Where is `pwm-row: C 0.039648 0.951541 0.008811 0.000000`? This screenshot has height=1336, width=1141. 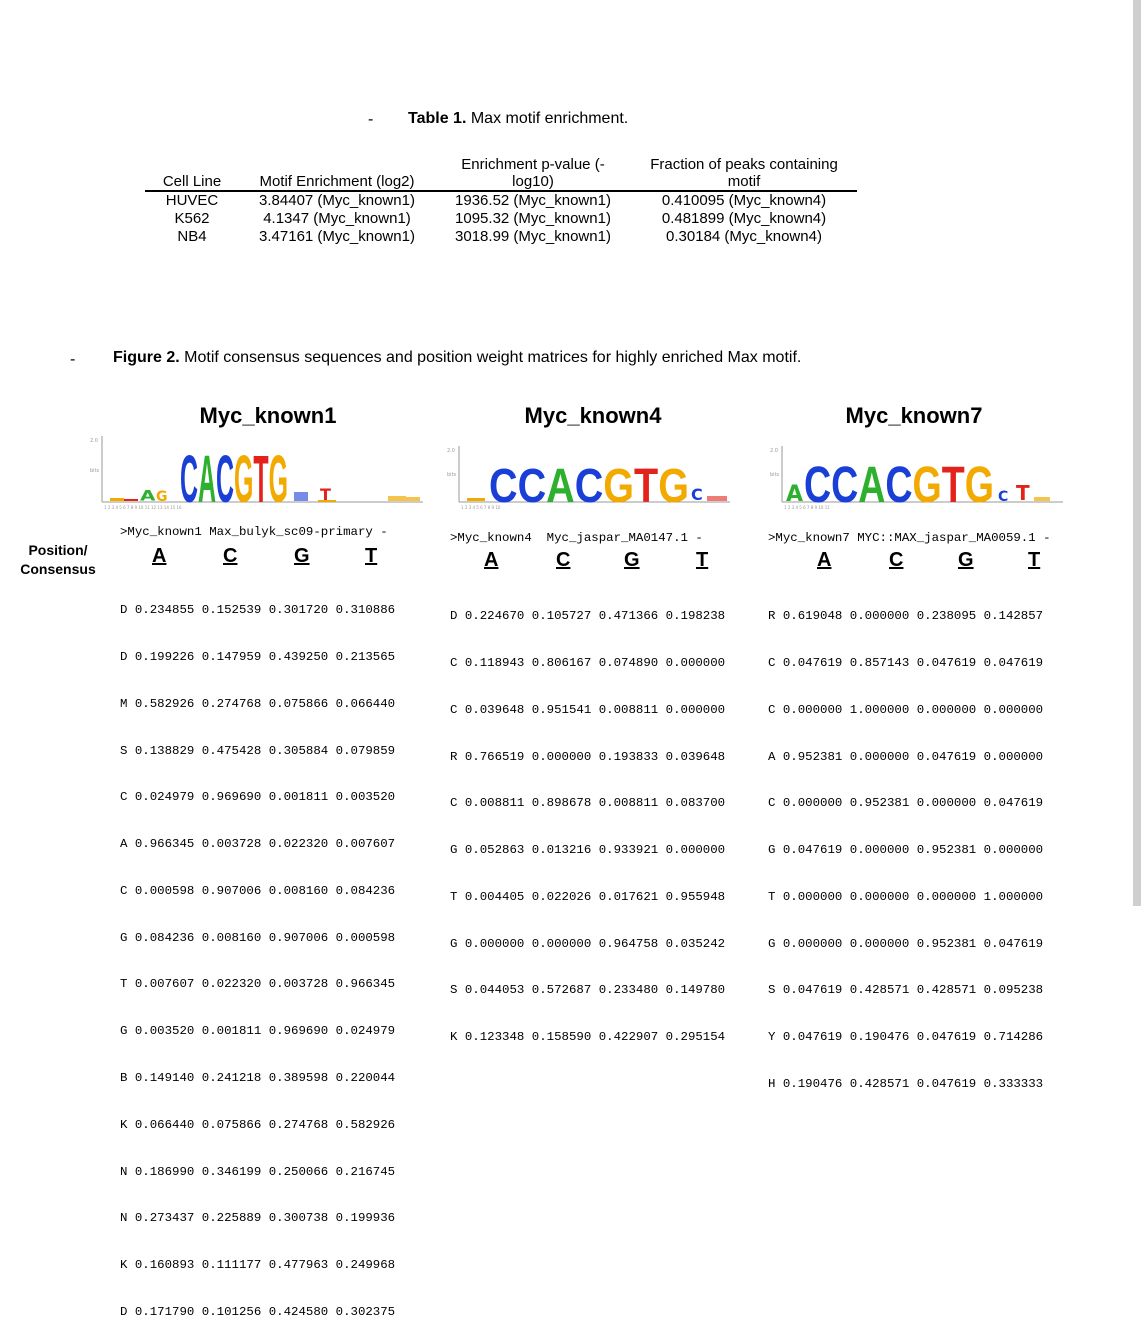
pwm-row: C 0.039648 0.951541 0.008811 0.000000 is located at coordinates (588, 709).